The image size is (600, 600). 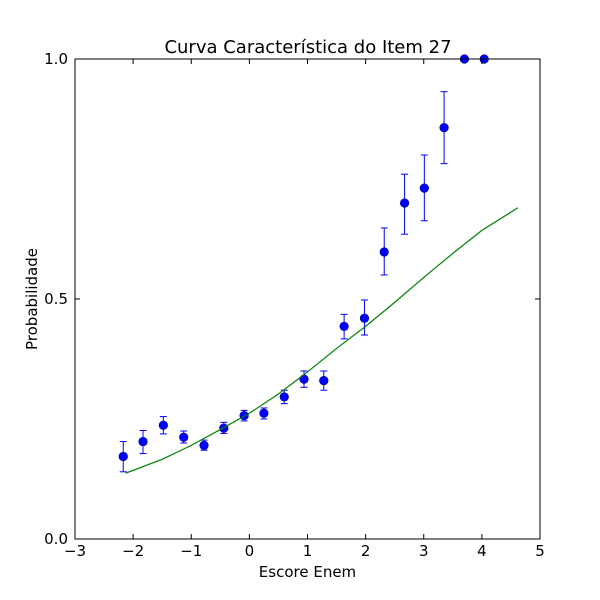 I want to click on chart-title: Curva Característica do Item 27, so click(x=307, y=47).